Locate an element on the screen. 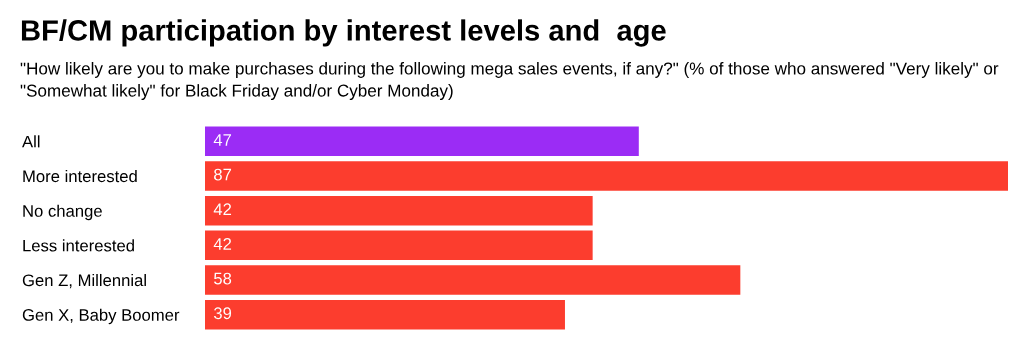 The image size is (1024, 338). y-tick-label: More interested is located at coordinates (80, 176).